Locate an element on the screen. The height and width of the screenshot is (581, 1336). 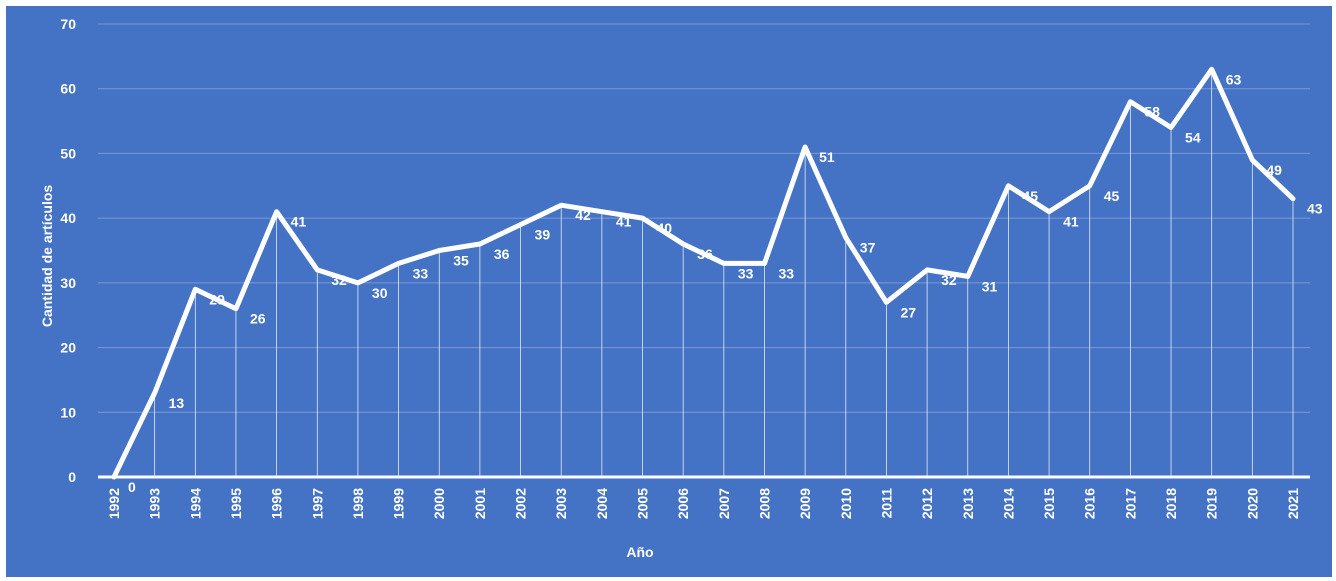
data-label: 30 is located at coordinates (380, 293).